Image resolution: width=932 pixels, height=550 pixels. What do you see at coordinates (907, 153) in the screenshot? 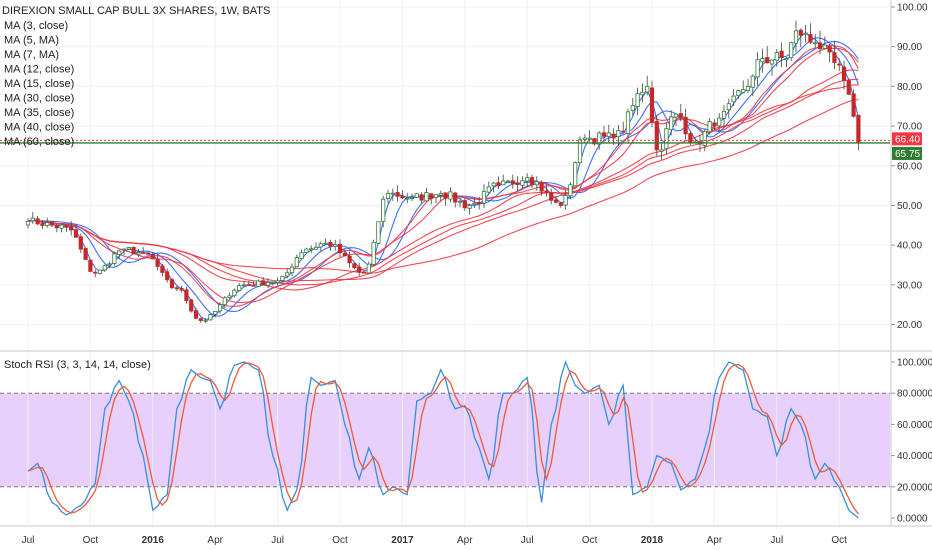
I see `price-level-badge` at bounding box center [907, 153].